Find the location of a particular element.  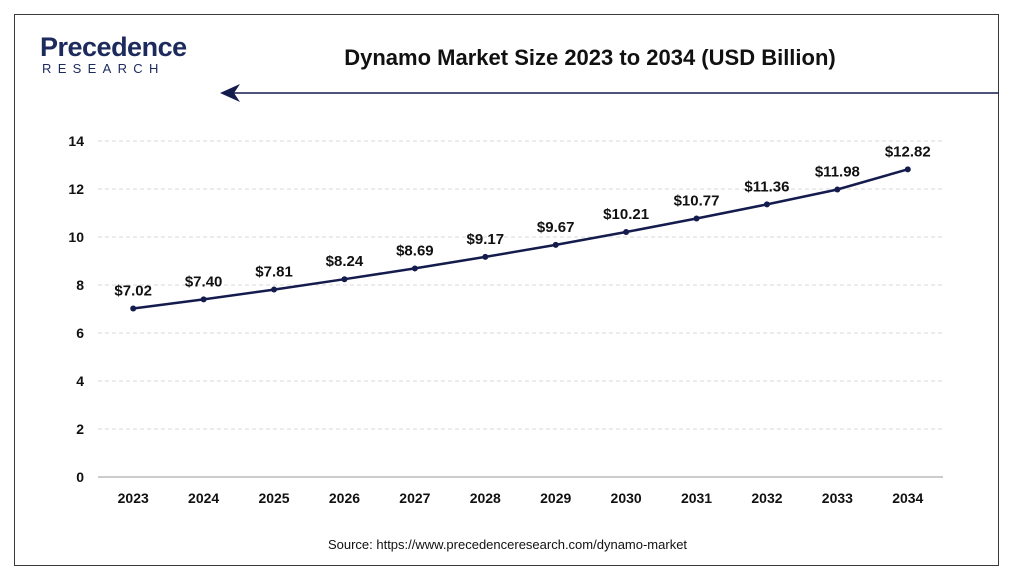

data-label: $10.77 is located at coordinates (697, 201).